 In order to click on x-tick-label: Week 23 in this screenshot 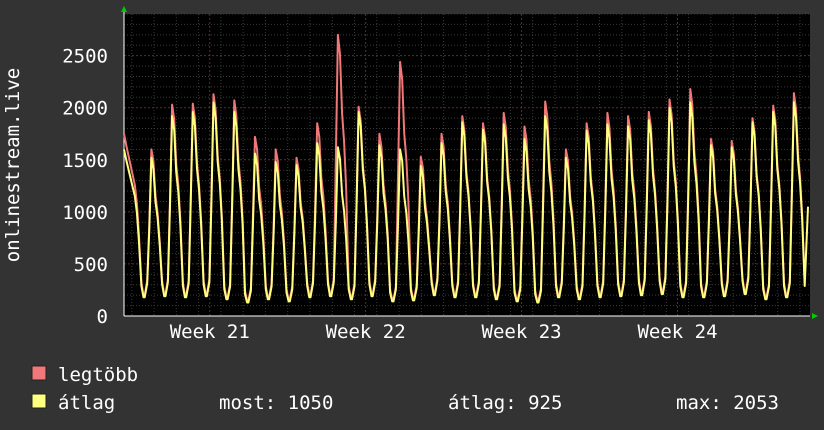, I will do `click(522, 332)`.